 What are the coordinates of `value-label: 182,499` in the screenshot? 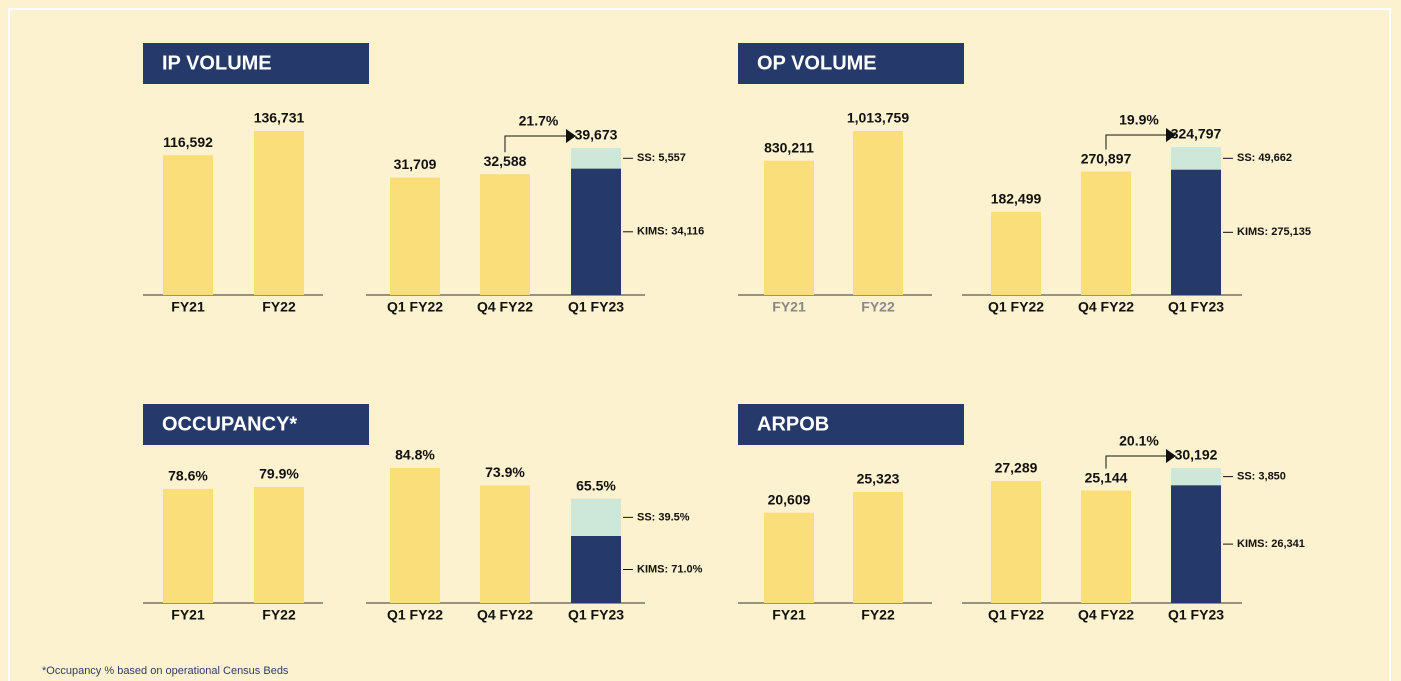 It's located at (1016, 199).